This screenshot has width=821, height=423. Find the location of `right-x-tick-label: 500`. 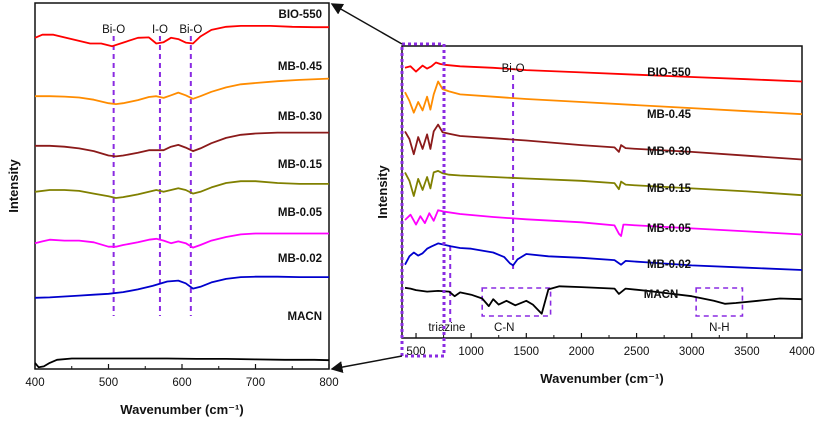

right-x-tick-label: 500 is located at coordinates (415, 352).